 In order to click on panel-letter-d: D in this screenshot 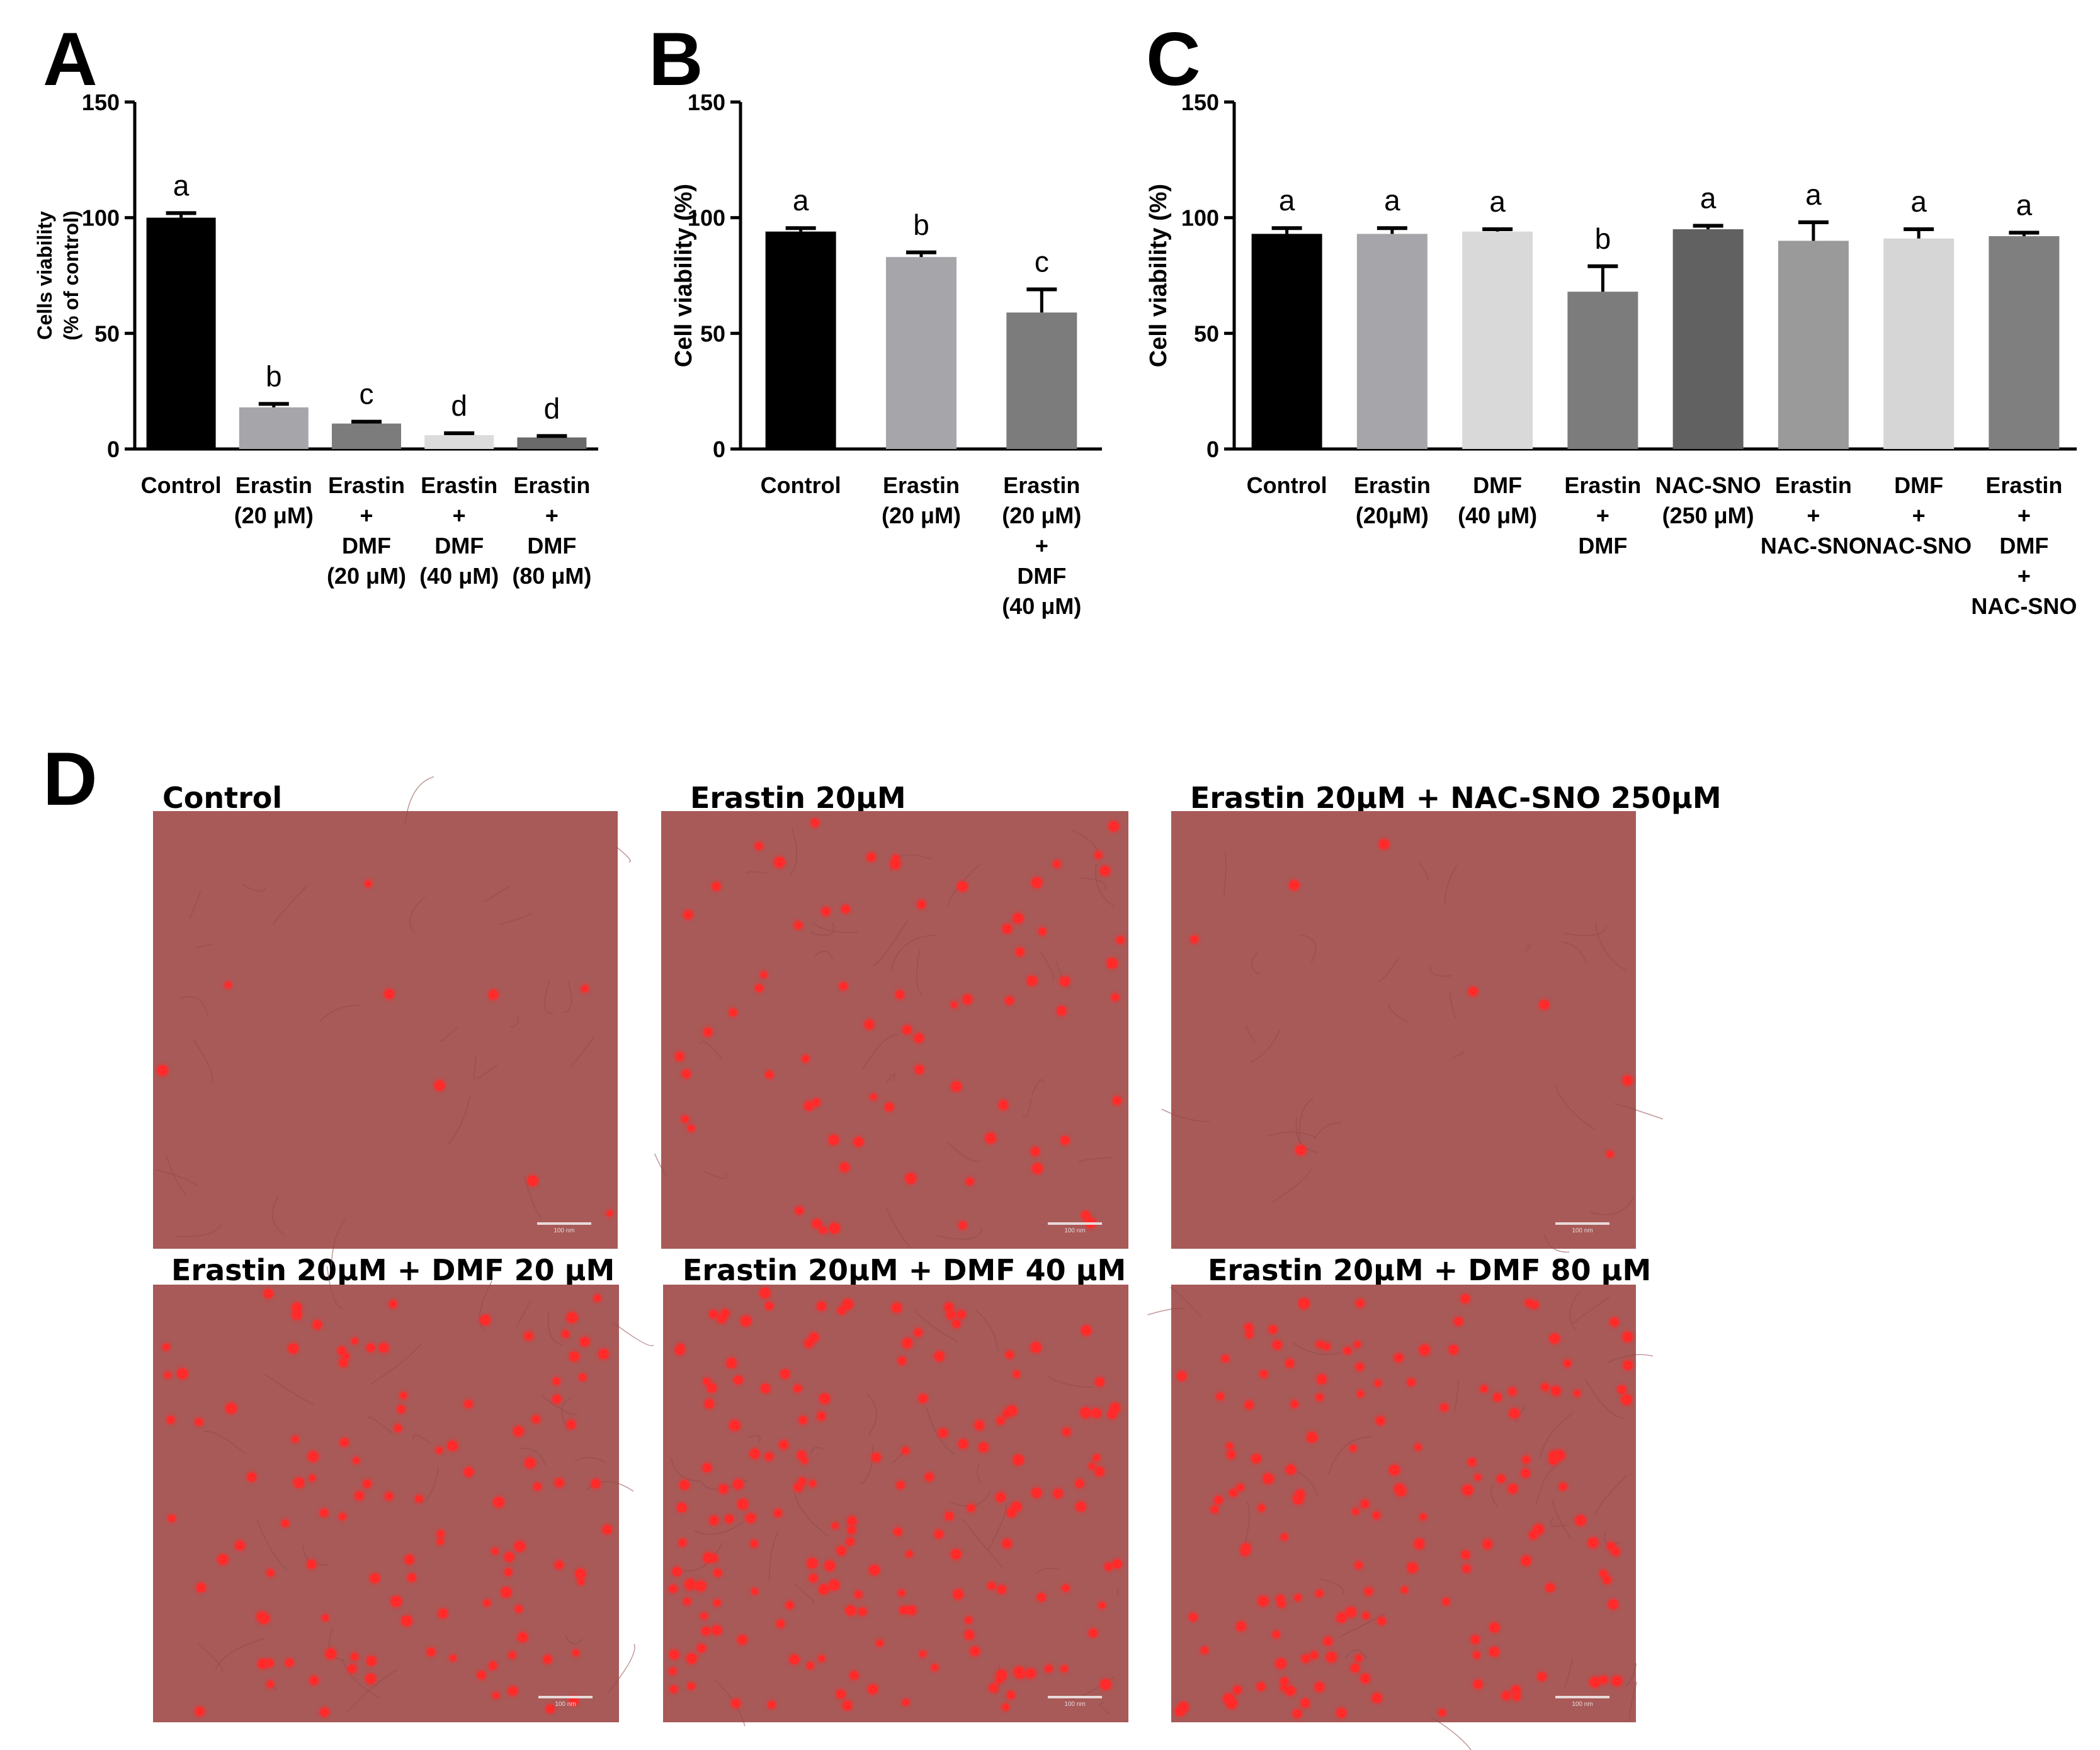, I will do `click(70, 779)`.